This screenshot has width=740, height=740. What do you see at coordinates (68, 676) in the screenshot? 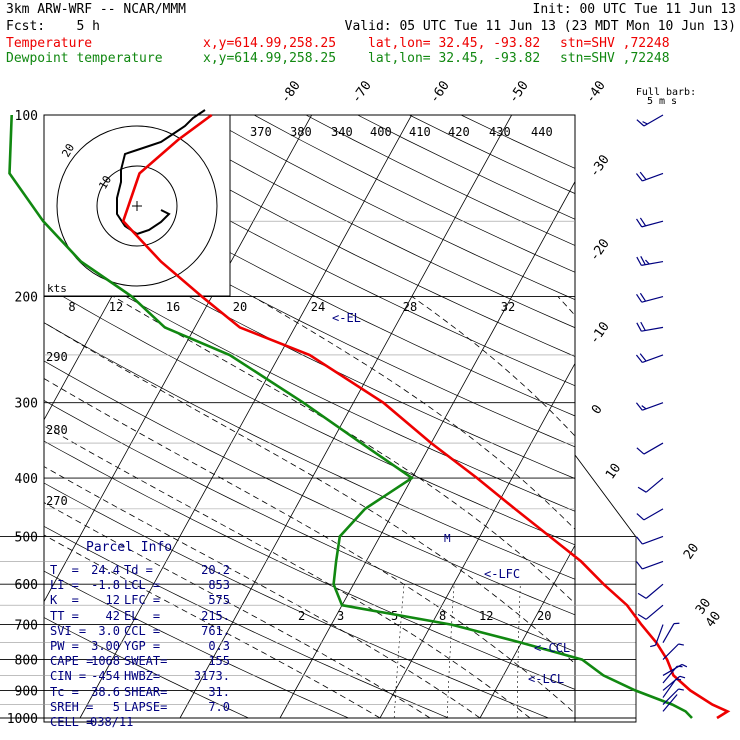
I see `parcel-cell: CIN =` at bounding box center [68, 676].